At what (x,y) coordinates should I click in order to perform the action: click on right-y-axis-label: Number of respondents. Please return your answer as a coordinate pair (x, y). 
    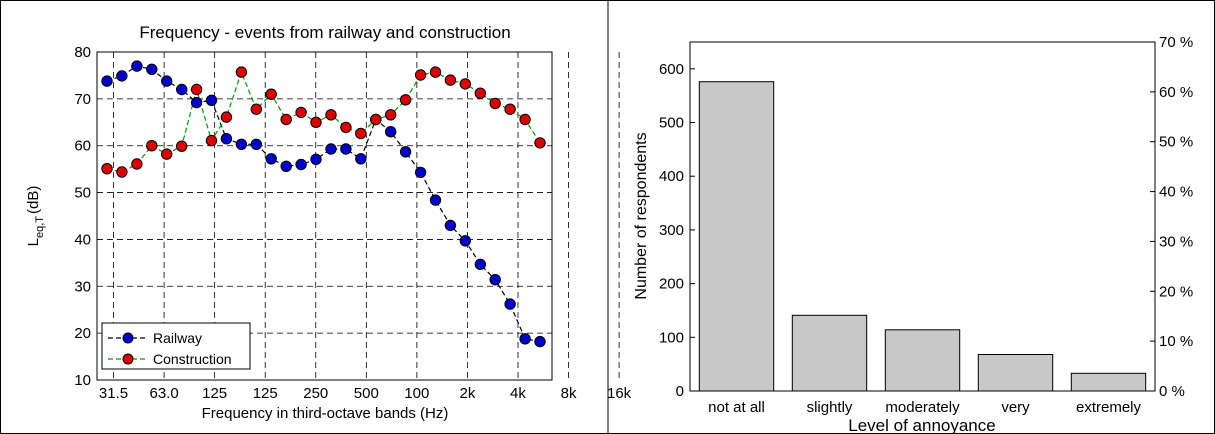
    Looking at the image, I should click on (641, 215).